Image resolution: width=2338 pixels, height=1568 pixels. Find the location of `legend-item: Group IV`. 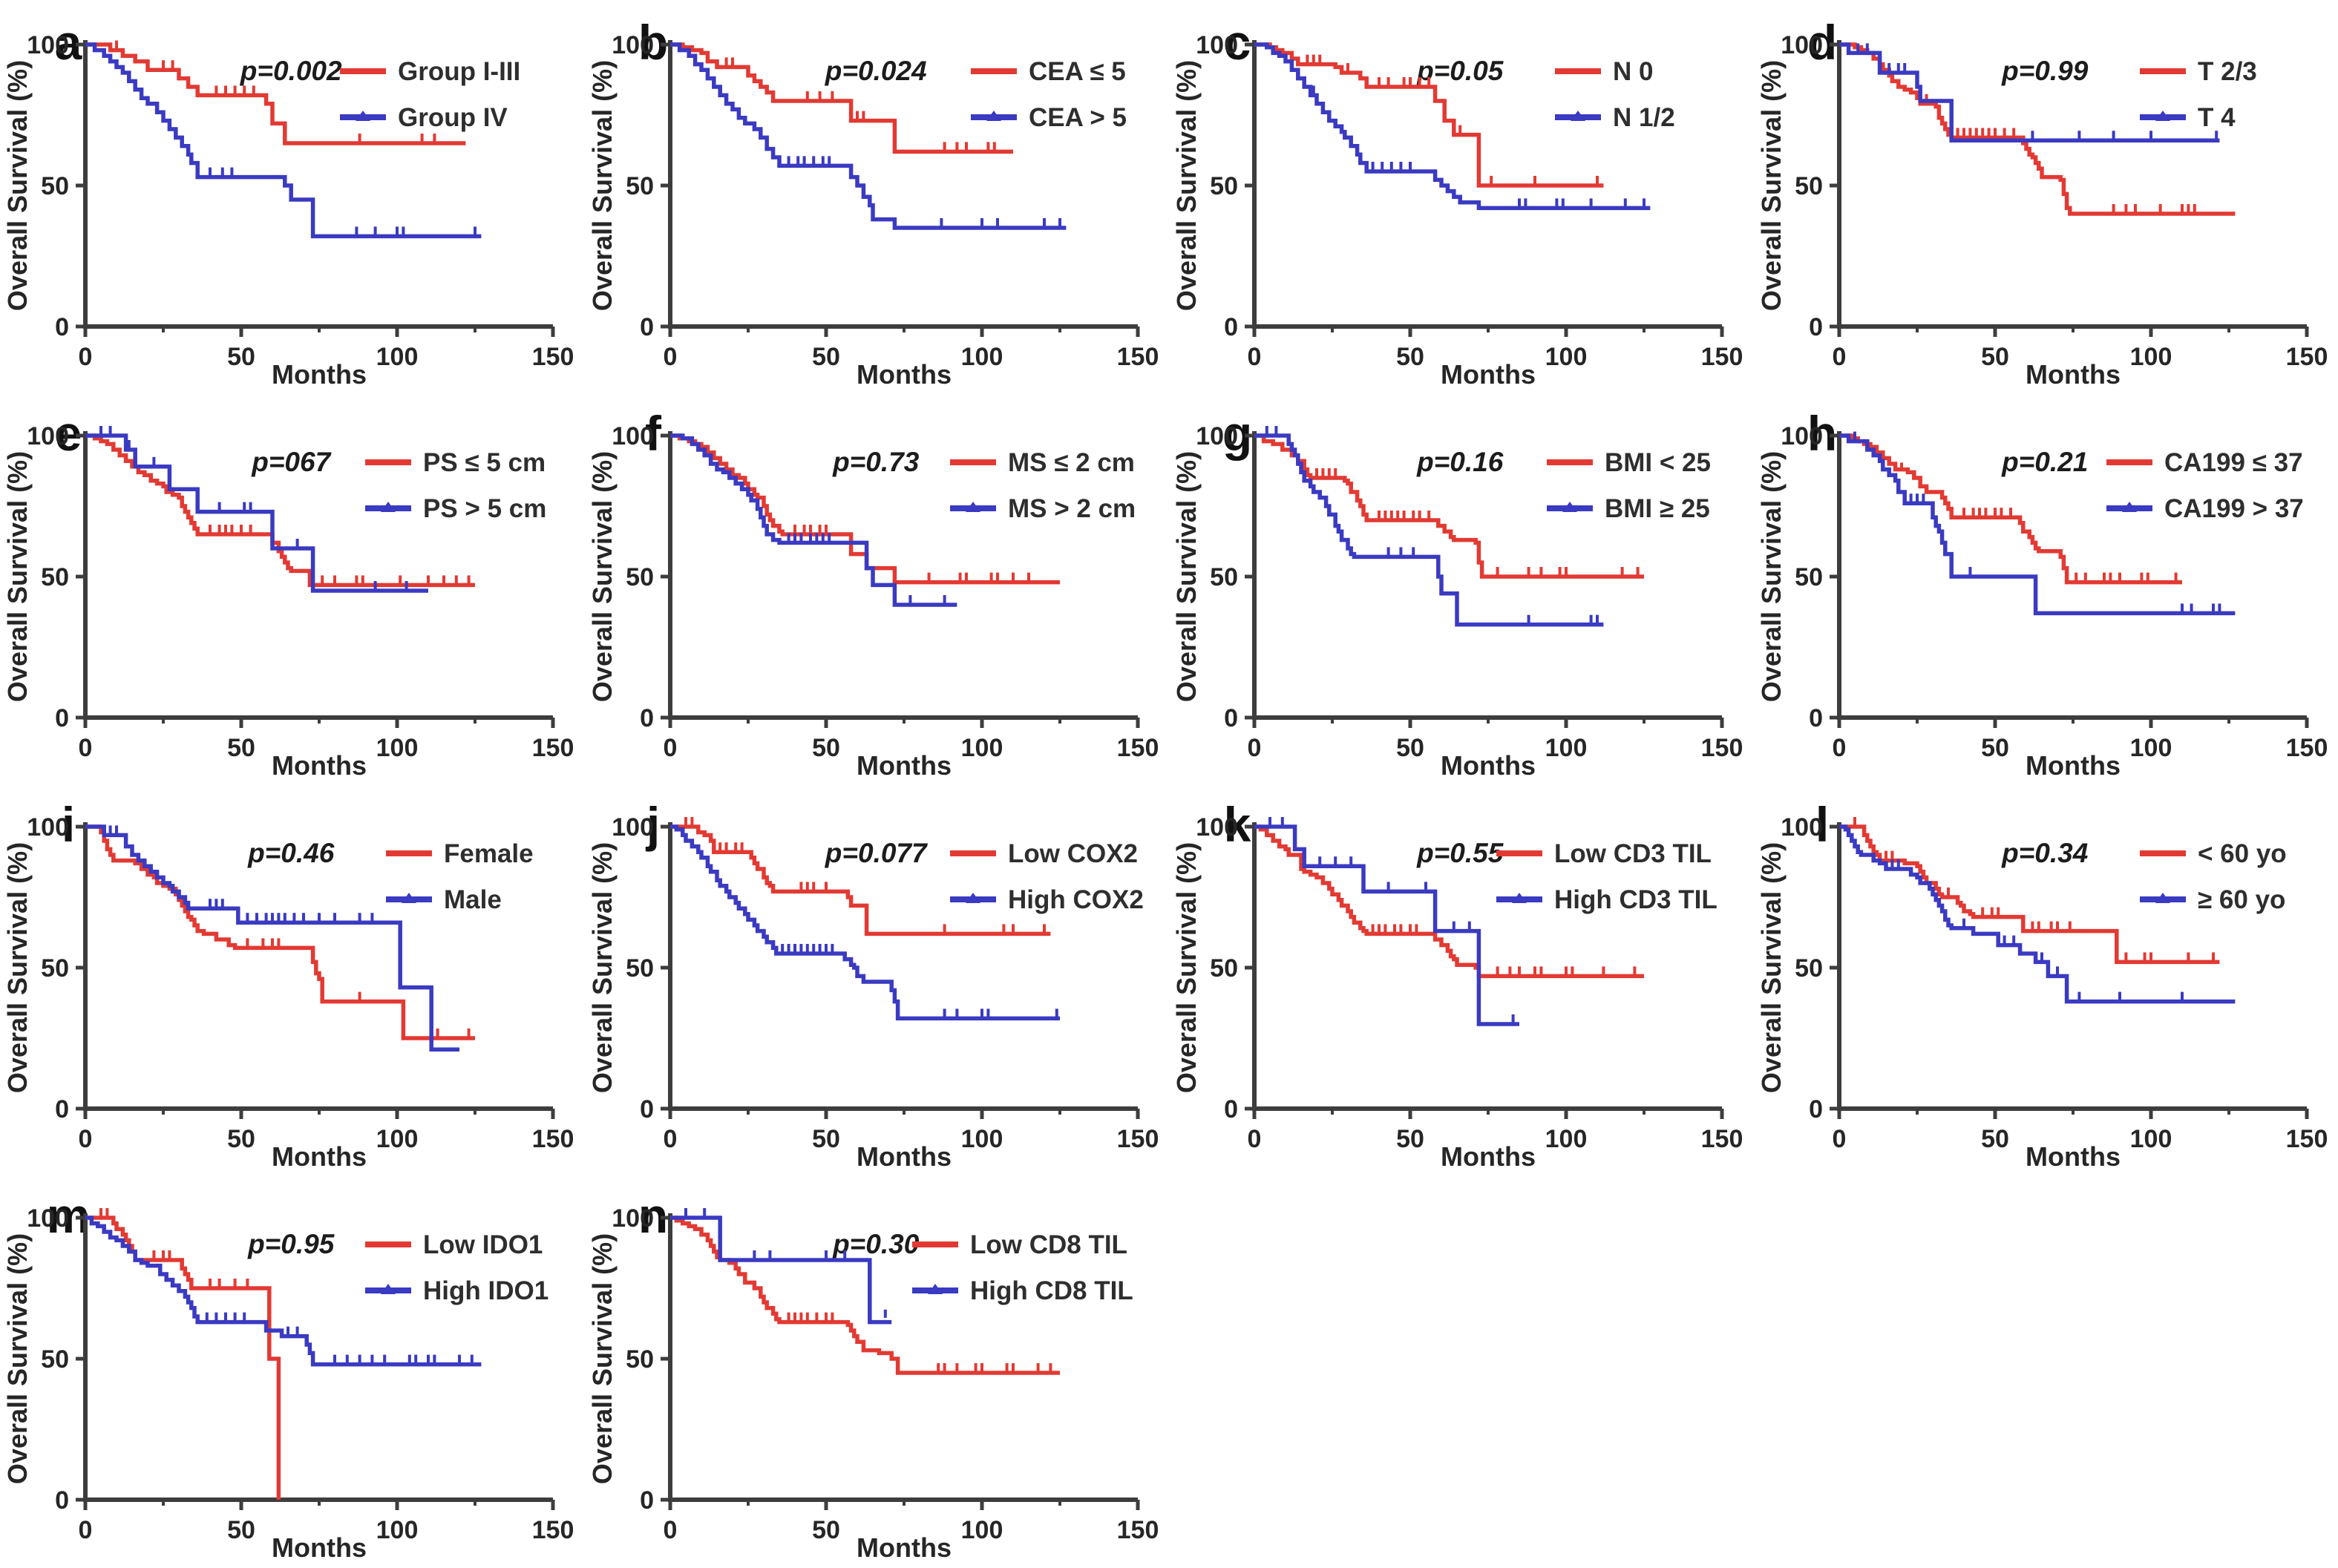

legend-item: Group IV is located at coordinates (424, 117).